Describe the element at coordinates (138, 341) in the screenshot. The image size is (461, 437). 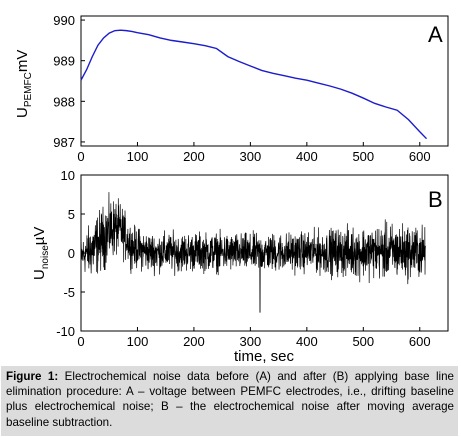
I see `panel-b-x-tick-label: 100` at that location.